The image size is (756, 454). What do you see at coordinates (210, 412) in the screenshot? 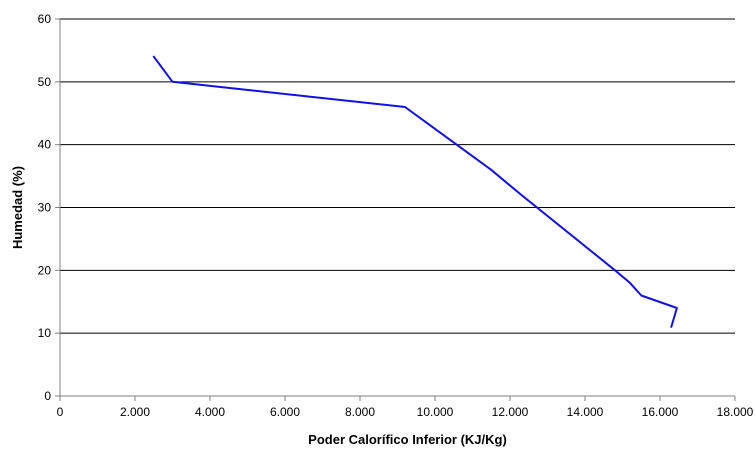
I see `x-tick-label-2: 4.000` at bounding box center [210, 412].